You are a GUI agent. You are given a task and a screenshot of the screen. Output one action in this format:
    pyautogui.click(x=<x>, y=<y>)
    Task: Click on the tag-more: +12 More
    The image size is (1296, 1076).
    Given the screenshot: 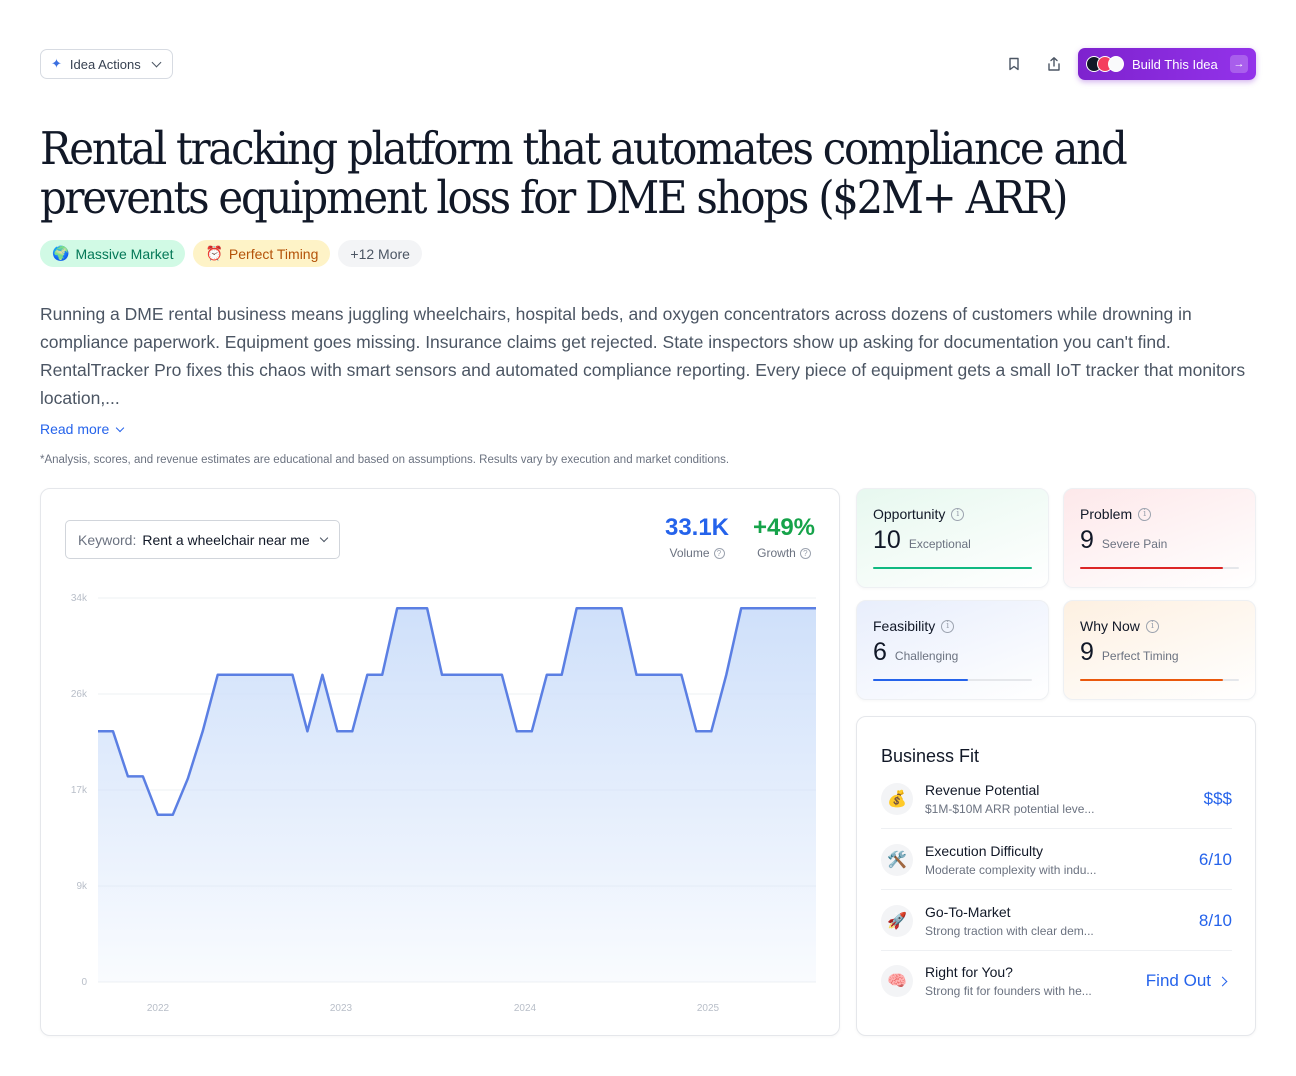 What is the action you would take?
    pyautogui.click(x=380, y=253)
    